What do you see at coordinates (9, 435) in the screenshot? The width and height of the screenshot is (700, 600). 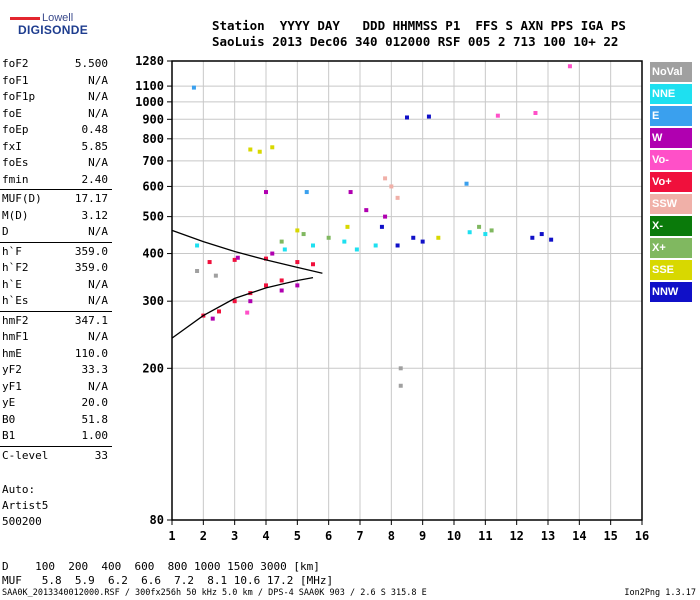 I see `param-key: B1` at bounding box center [9, 435].